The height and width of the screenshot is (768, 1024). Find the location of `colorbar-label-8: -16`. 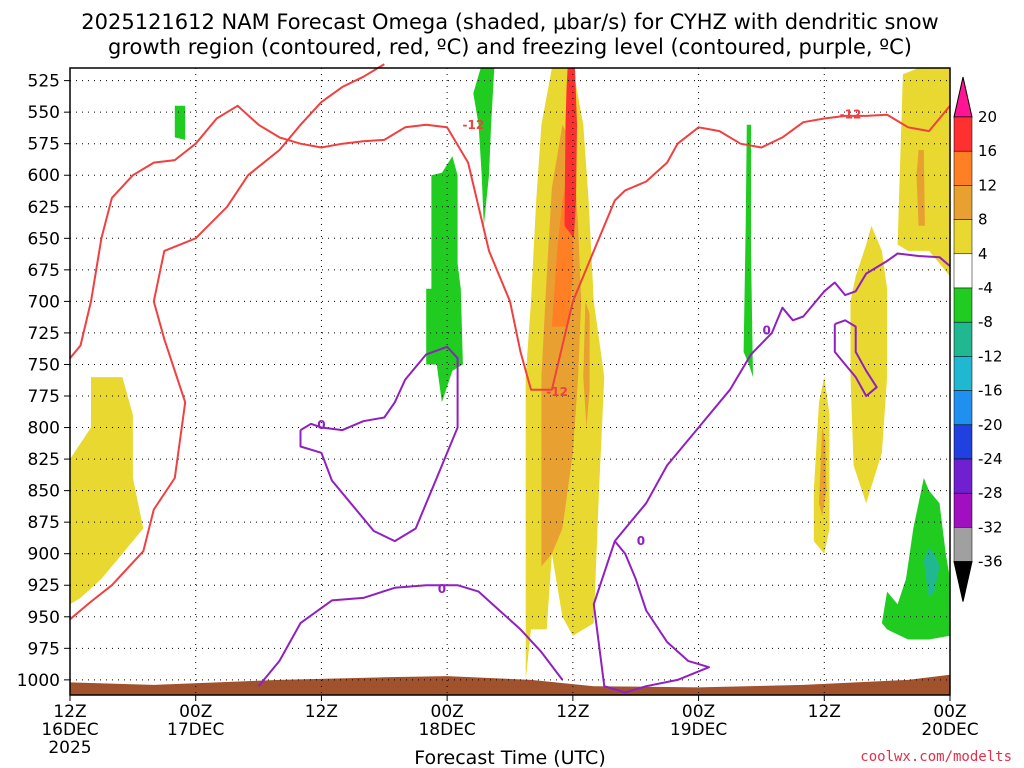

colorbar-label-8: -16 is located at coordinates (990, 391).